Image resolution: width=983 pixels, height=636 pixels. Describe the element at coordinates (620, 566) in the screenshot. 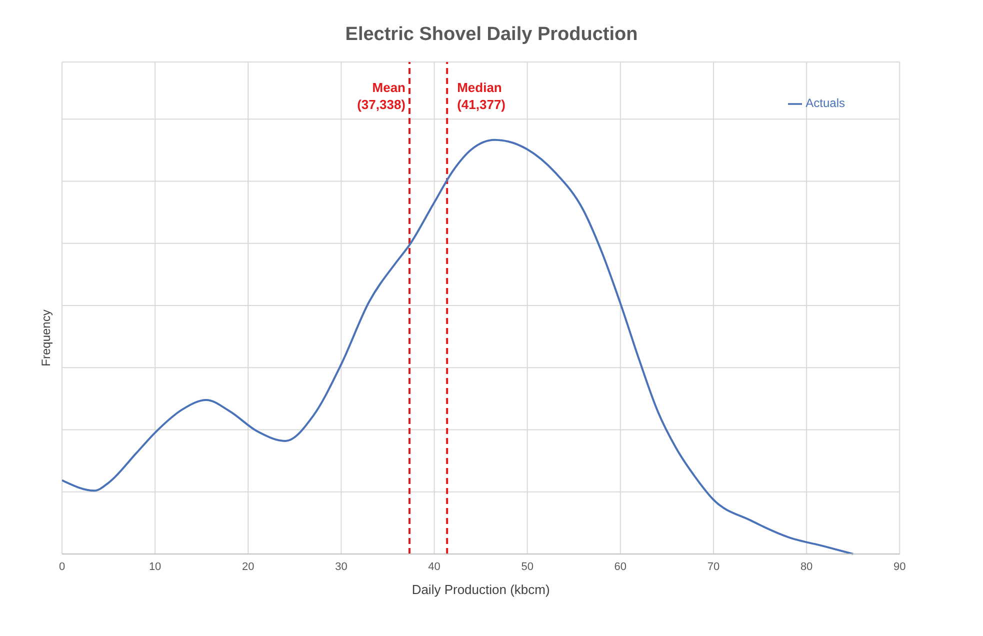

I see `x-tick-label: 60` at that location.